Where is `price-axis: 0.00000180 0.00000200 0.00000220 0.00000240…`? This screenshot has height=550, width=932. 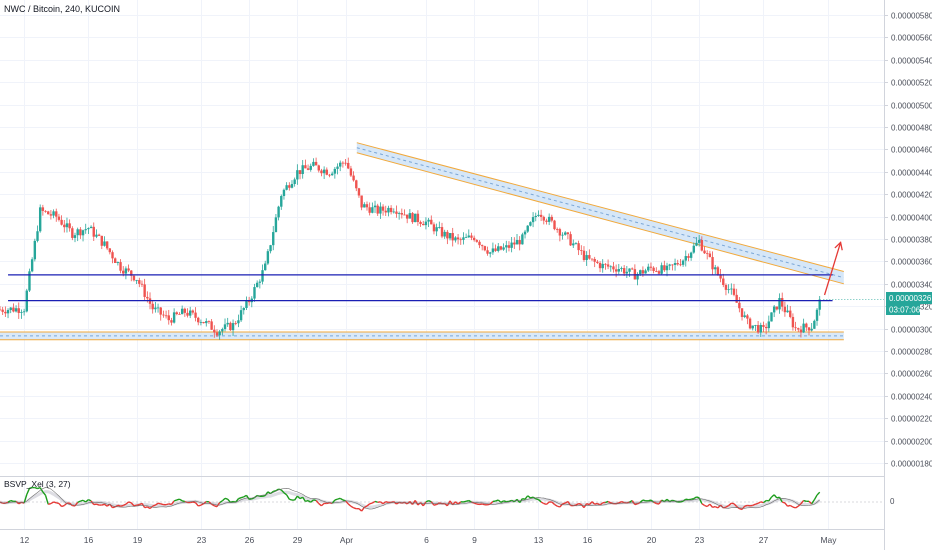 price-axis: 0.00000180 0.00000200 0.00000220 0.00000240… is located at coordinates (908, 240).